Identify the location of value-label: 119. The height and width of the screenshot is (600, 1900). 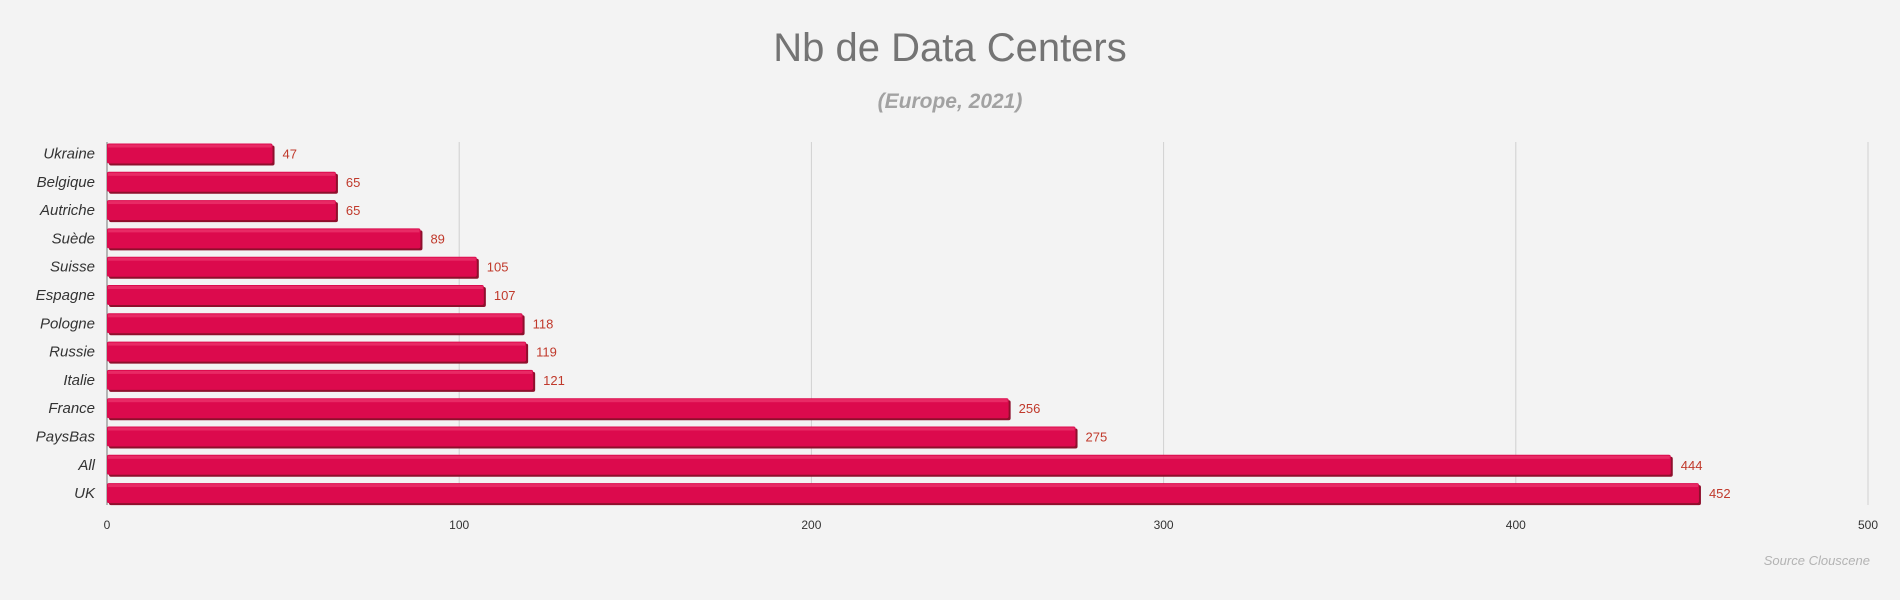
(546, 352).